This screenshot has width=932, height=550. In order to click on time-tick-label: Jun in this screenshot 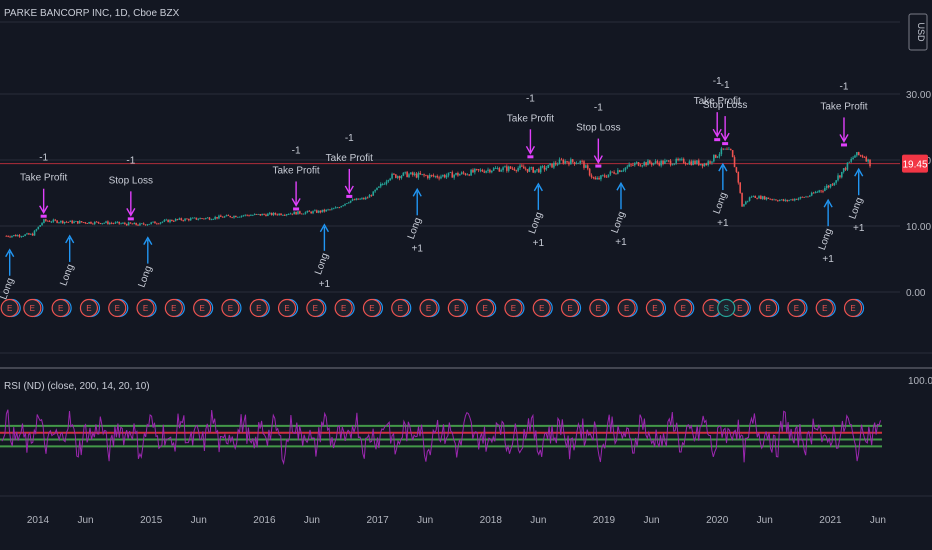, I will do `click(85, 520)`.